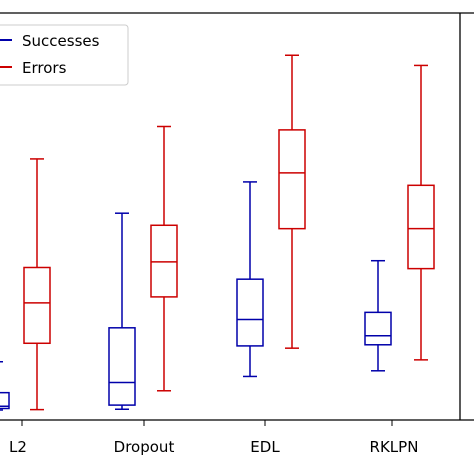  I want to click on errors-dropout-box, so click(164, 261).